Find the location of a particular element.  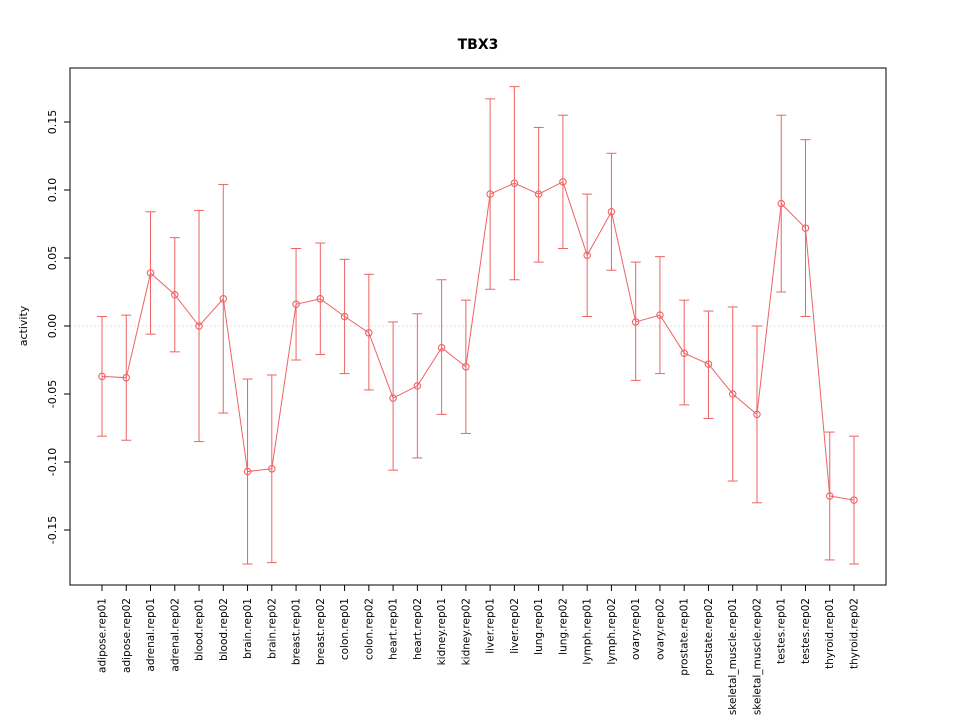

x-tick-label: thyroid.rep02 is located at coordinates (855, 633).